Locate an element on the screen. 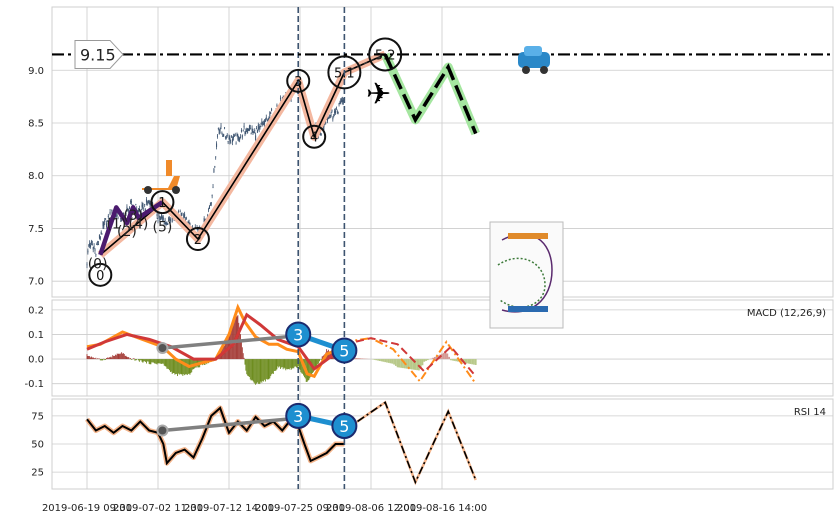  sub-wave-label: (0) is located at coordinates (98, 265).